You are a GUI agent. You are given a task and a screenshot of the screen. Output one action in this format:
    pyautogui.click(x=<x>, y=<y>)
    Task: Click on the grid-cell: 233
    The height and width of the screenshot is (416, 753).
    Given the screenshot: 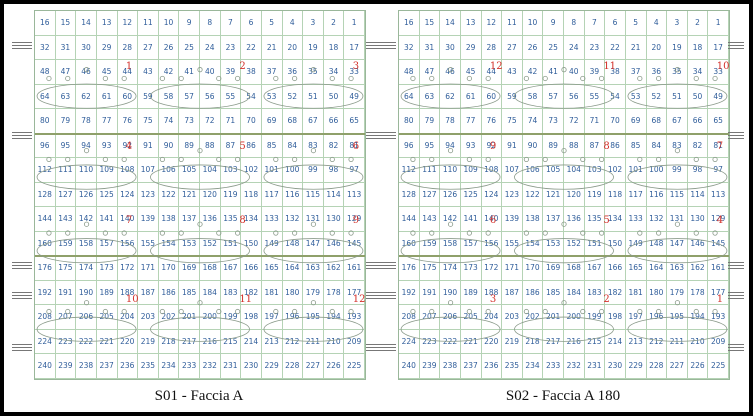 What is the action you would take?
    pyautogui.click(x=189, y=366)
    